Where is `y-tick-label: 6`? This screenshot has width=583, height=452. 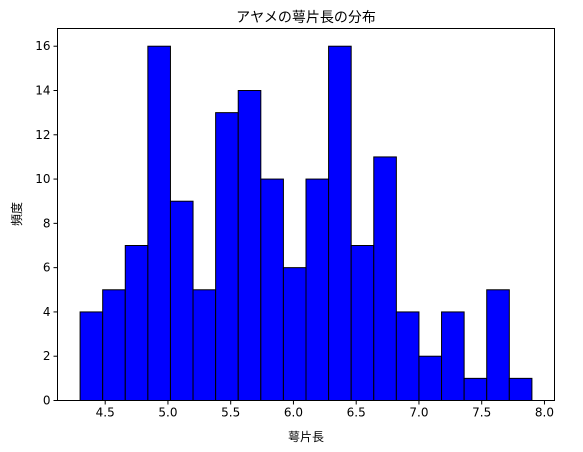 y-tick-label: 6 is located at coordinates (47, 268).